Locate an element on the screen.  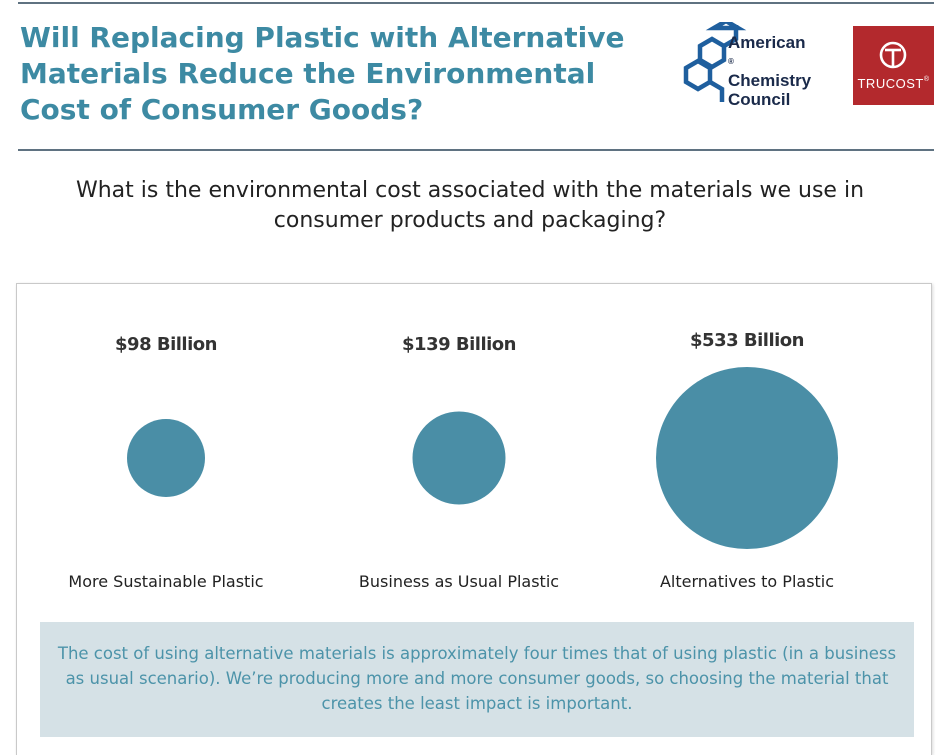
trucost-logo: TRUCOST® is located at coordinates (893, 65).